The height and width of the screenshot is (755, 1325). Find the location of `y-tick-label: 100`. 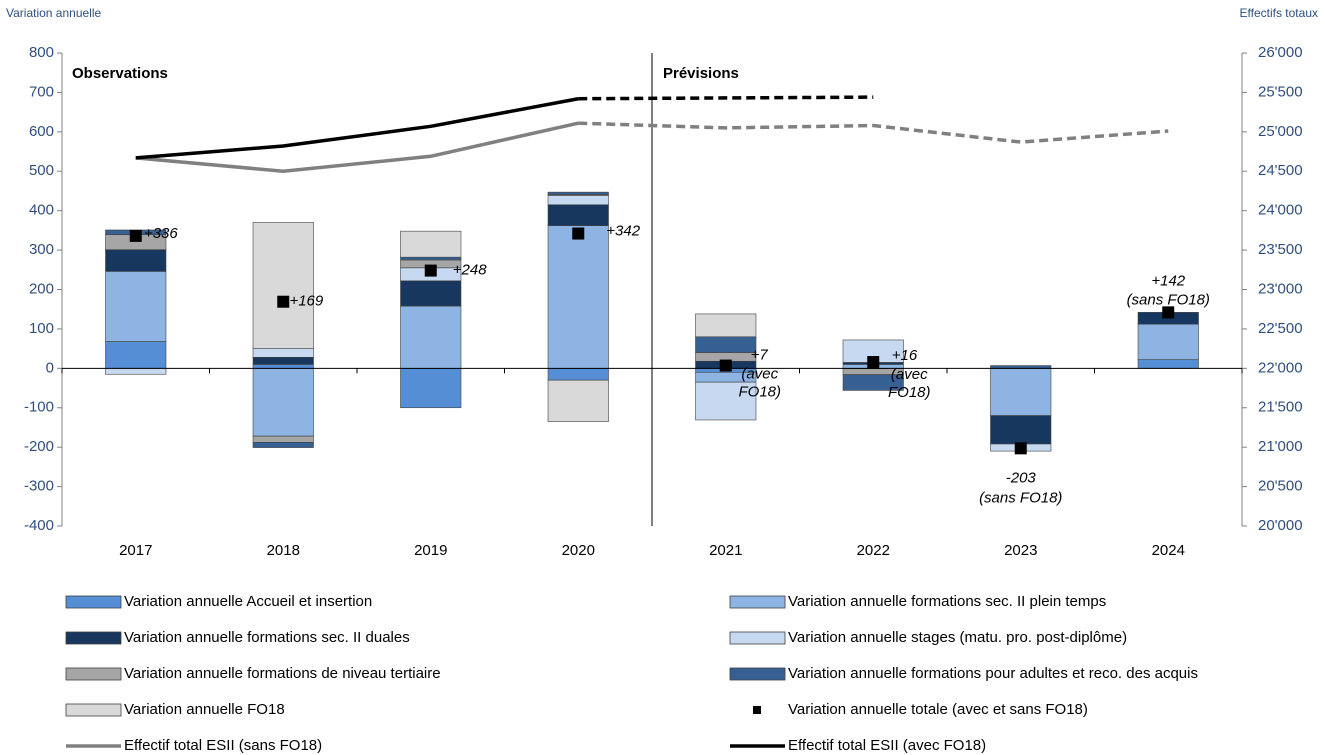

y-tick-label: 100 is located at coordinates (41, 328).